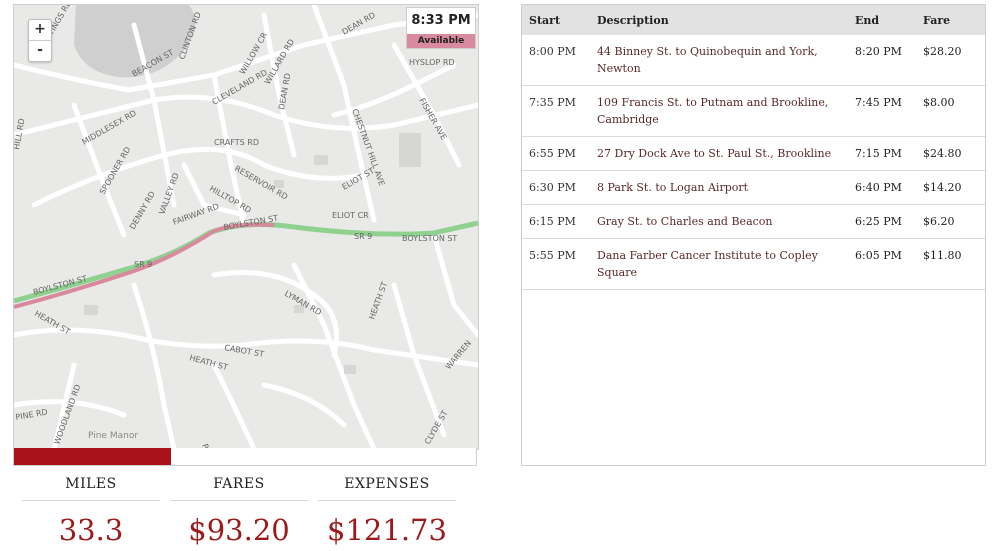 Image resolution: width=1000 pixels, height=551 pixels. What do you see at coordinates (91, 511) in the screenshot?
I see `miles-stat: MILES 33.3` at bounding box center [91, 511].